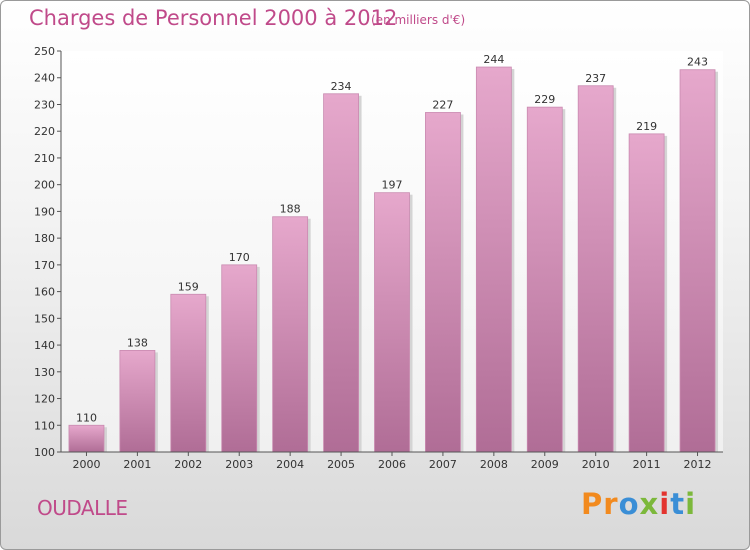 This screenshot has height=550, width=750. I want to click on y-tick-label-100: 100, so click(44, 452).